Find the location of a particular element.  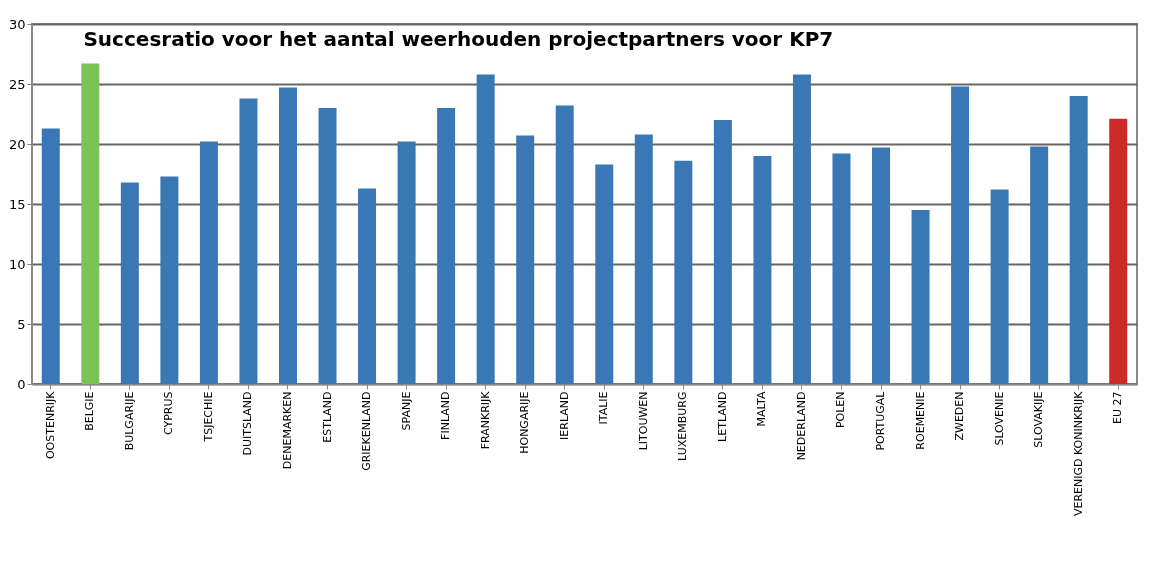

x-tick-label: HONGARIJE is located at coordinates (525, 422).